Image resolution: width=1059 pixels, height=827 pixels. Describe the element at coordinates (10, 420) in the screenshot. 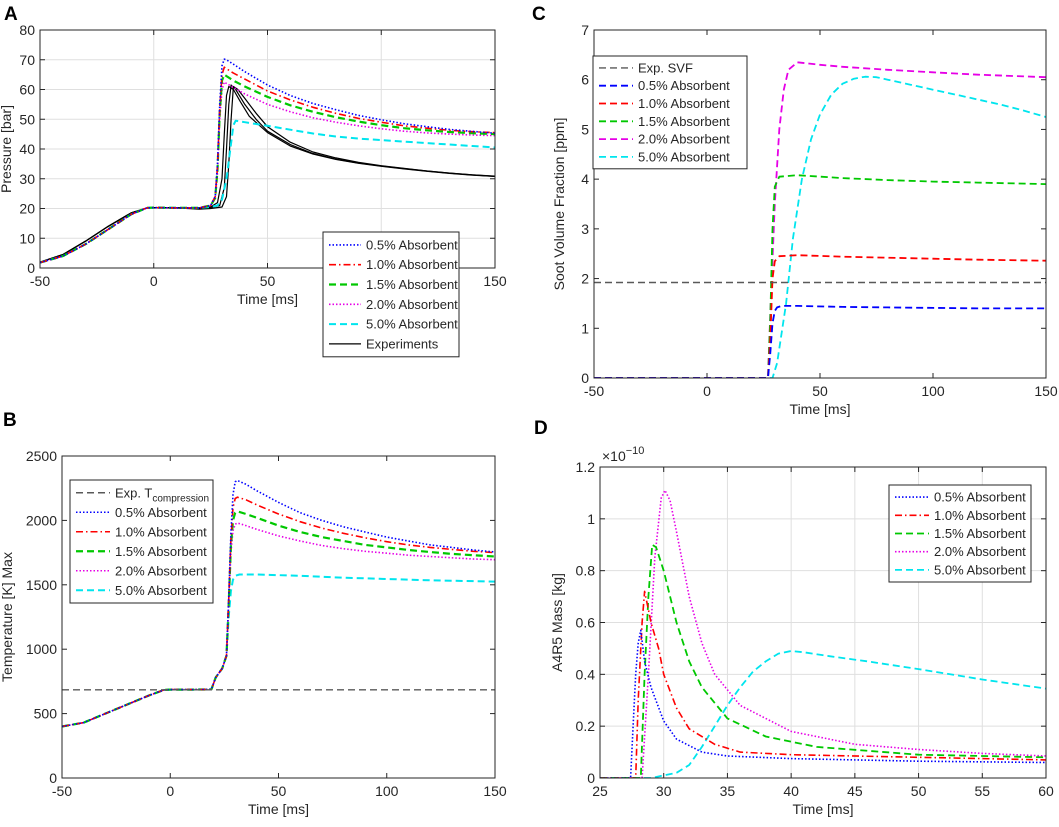

I see `panel-letter-b: B` at that location.